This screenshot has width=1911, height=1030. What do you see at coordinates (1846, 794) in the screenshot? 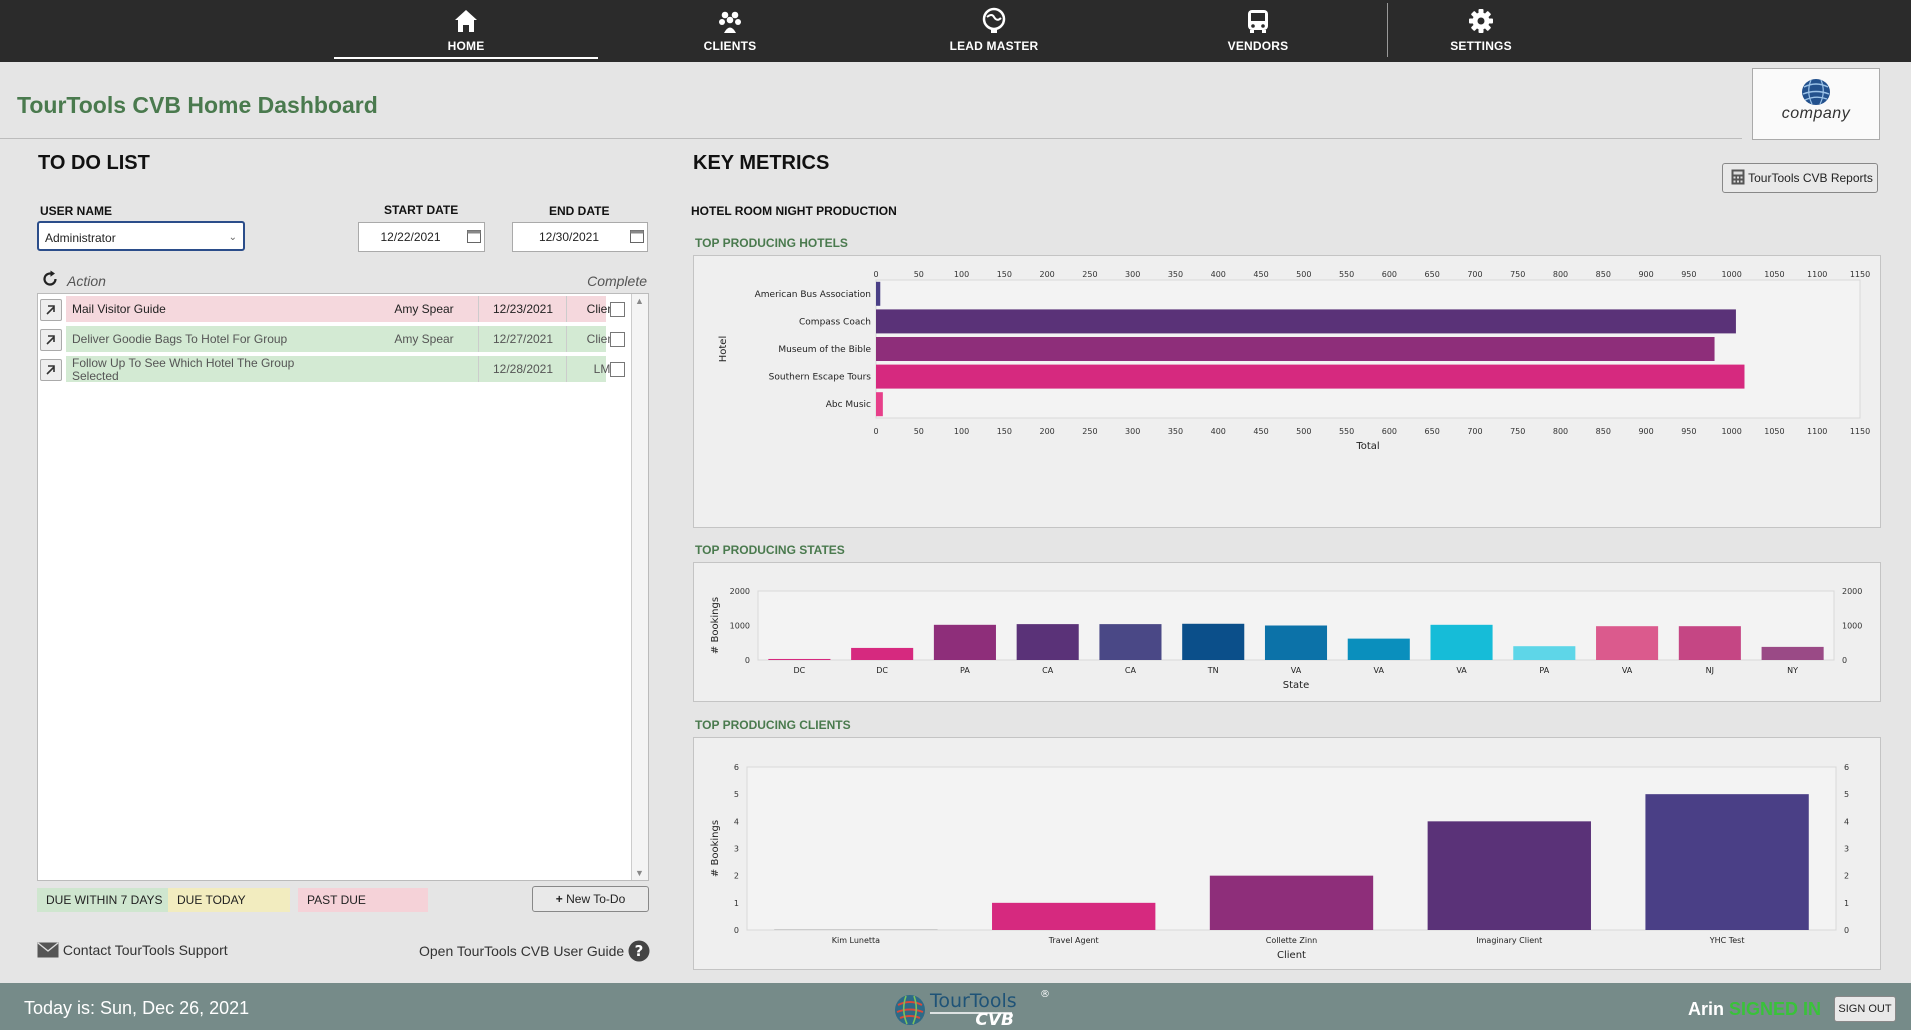
I see `y-tick-label-right: 5` at bounding box center [1846, 794].